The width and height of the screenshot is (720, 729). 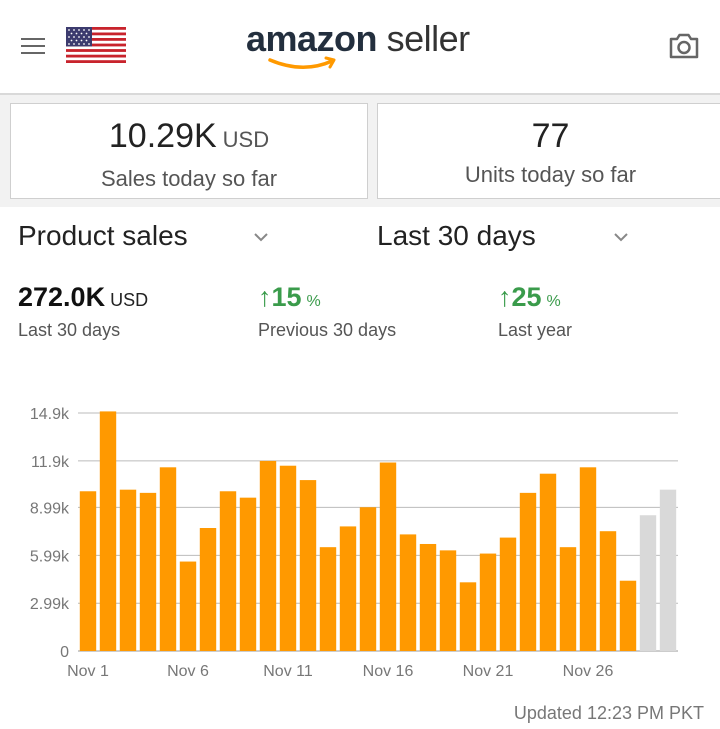 What do you see at coordinates (428, 38) in the screenshot?
I see `logo-suffix: seller` at bounding box center [428, 38].